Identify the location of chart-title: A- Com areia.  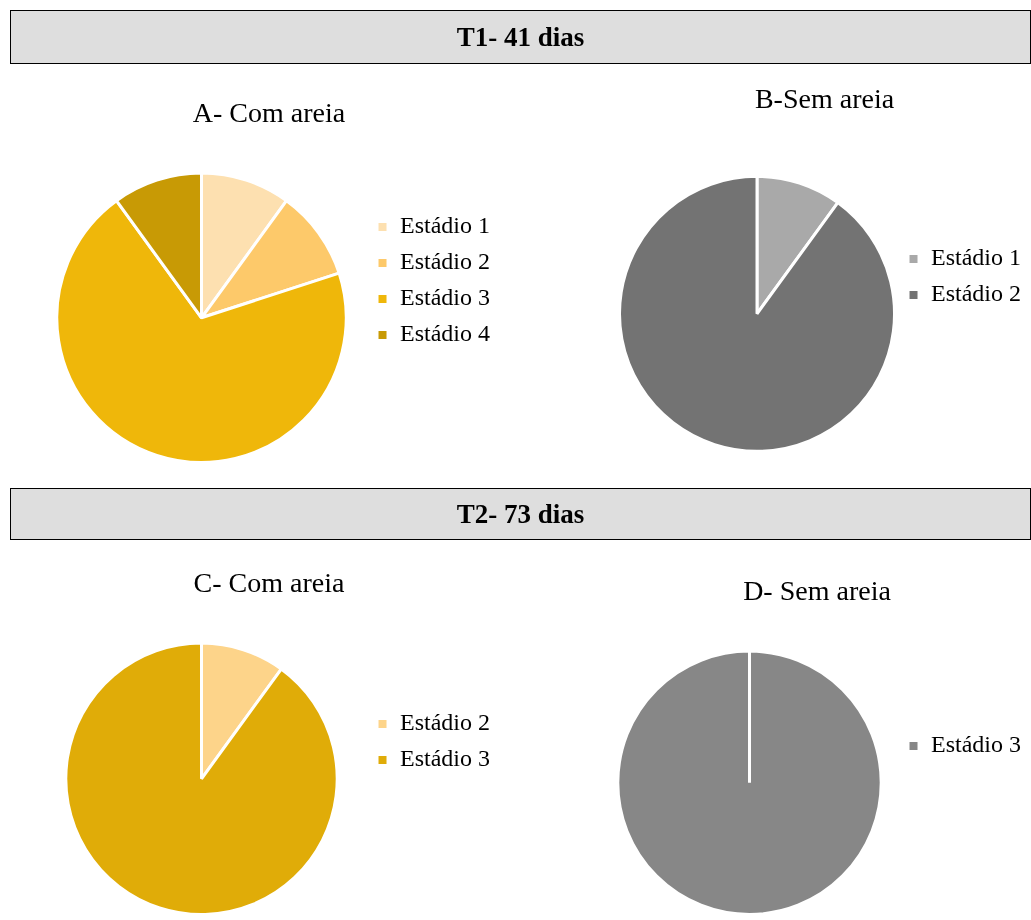
(269, 113).